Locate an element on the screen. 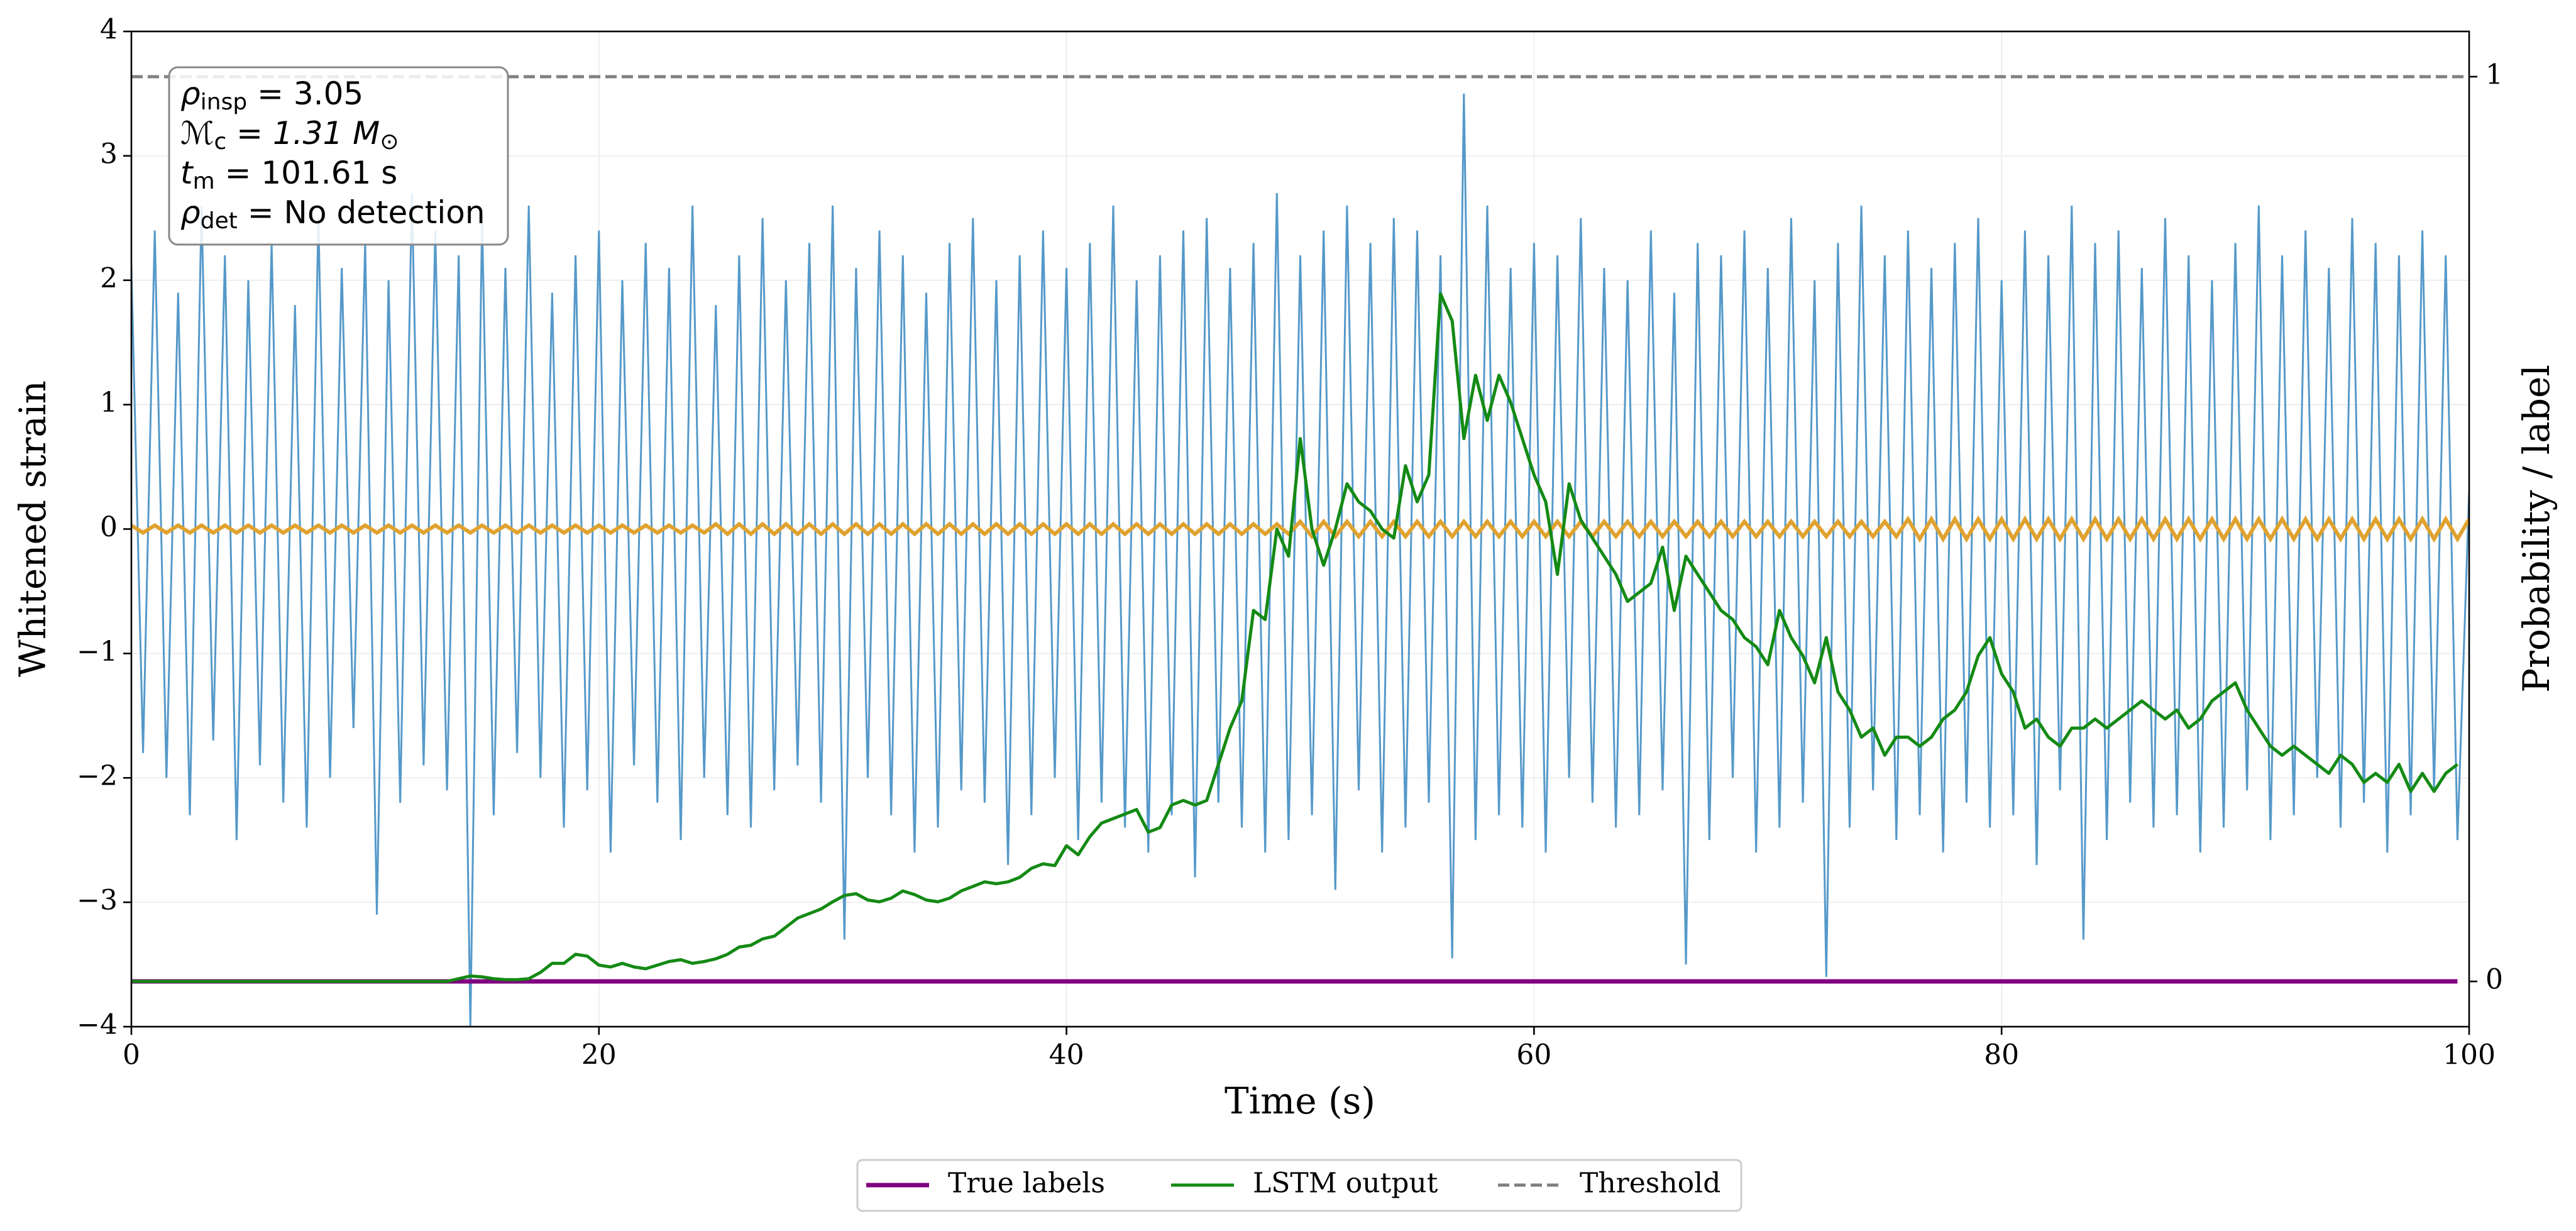 This screenshot has height=1231, width=2576. annotation-text: = 101.61 s is located at coordinates (307, 173).